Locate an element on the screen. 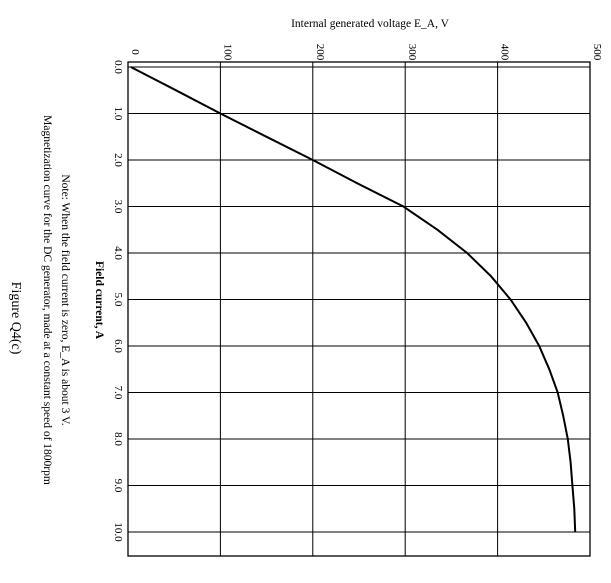 This screenshot has height=583, width=611. tick-label-current-9: 9.0 is located at coordinates (118, 486).